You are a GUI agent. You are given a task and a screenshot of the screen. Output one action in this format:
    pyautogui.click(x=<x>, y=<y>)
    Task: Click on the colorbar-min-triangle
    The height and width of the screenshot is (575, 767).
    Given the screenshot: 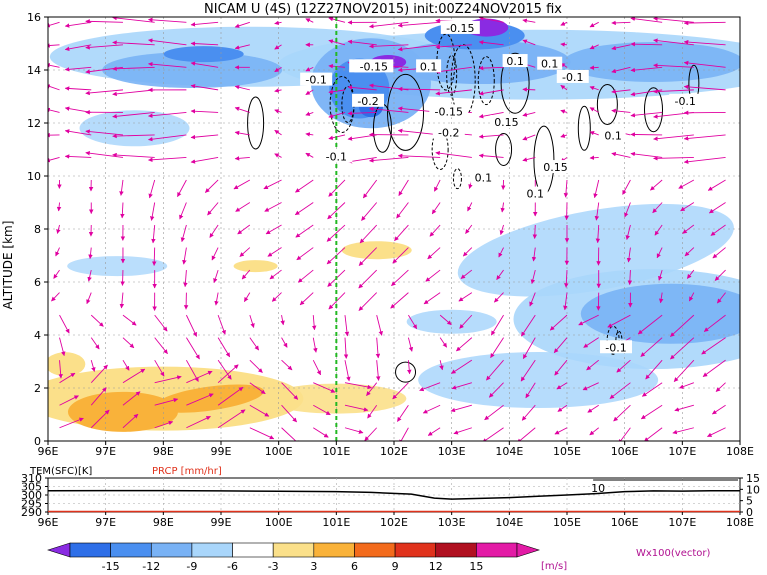 What is the action you would take?
    pyautogui.click(x=59, y=550)
    